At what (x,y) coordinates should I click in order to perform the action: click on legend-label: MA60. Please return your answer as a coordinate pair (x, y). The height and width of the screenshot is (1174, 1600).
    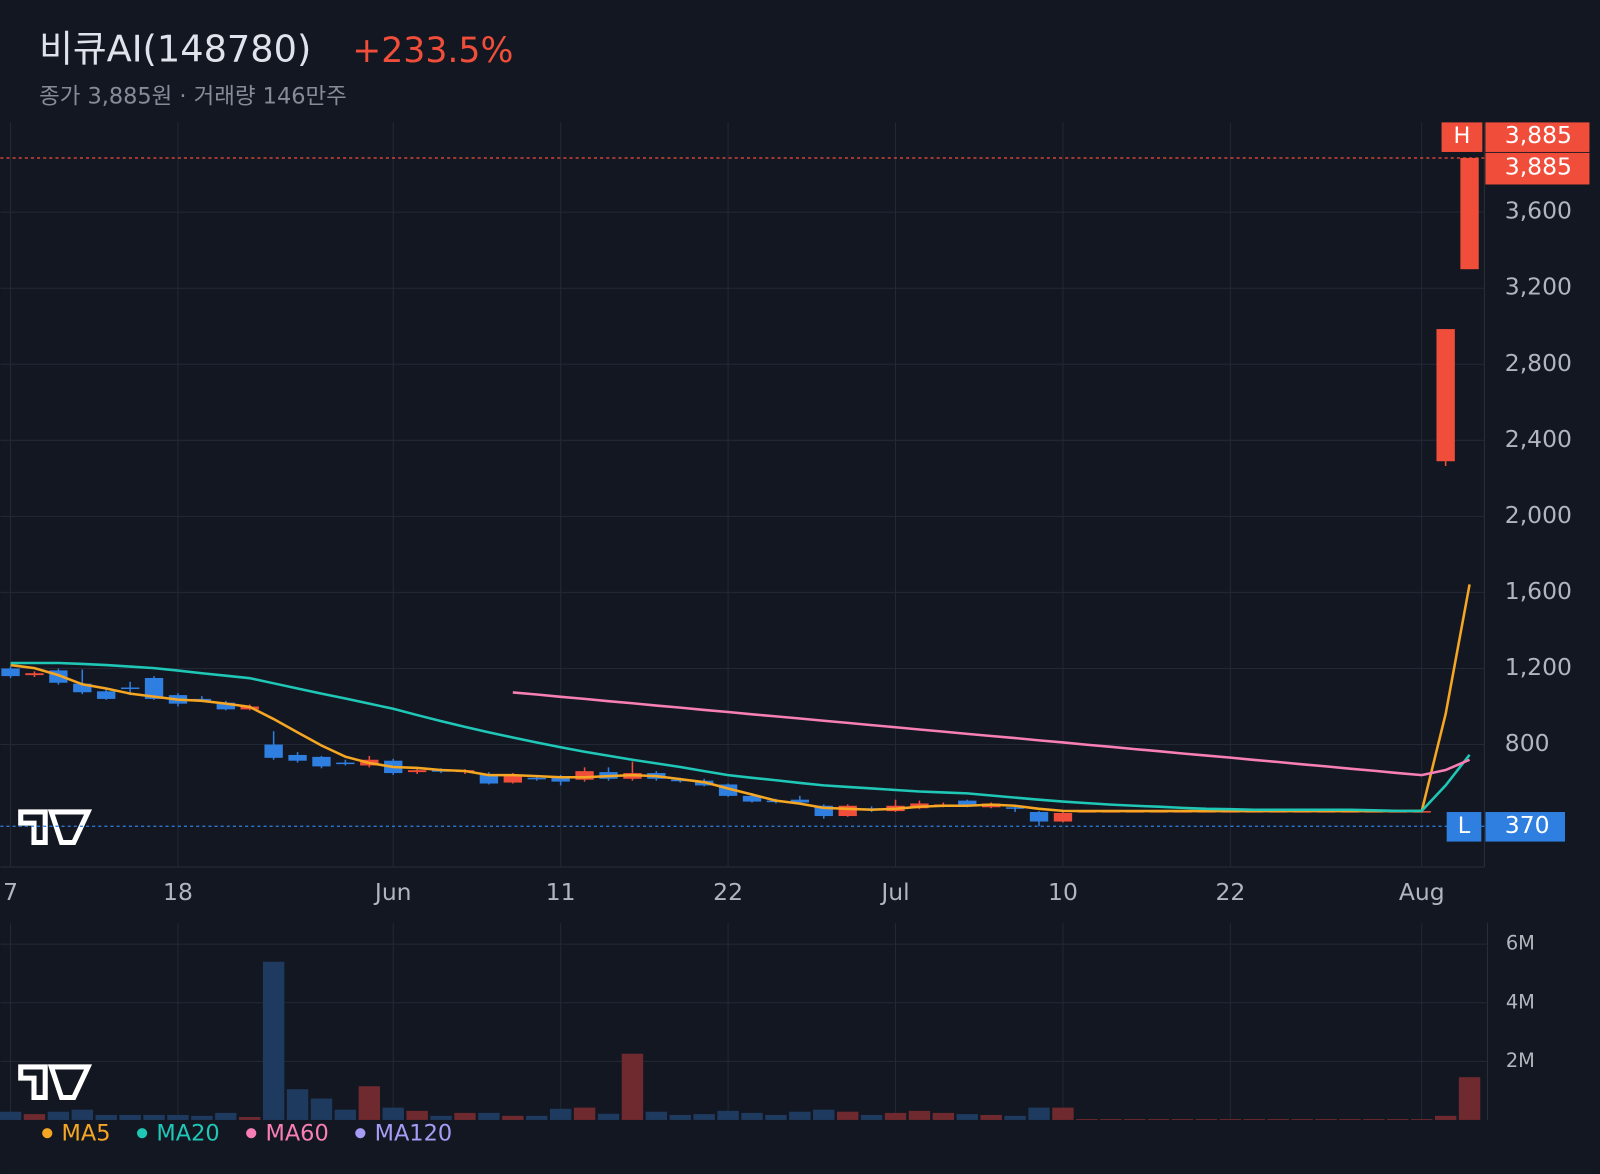
    Looking at the image, I should click on (297, 1134).